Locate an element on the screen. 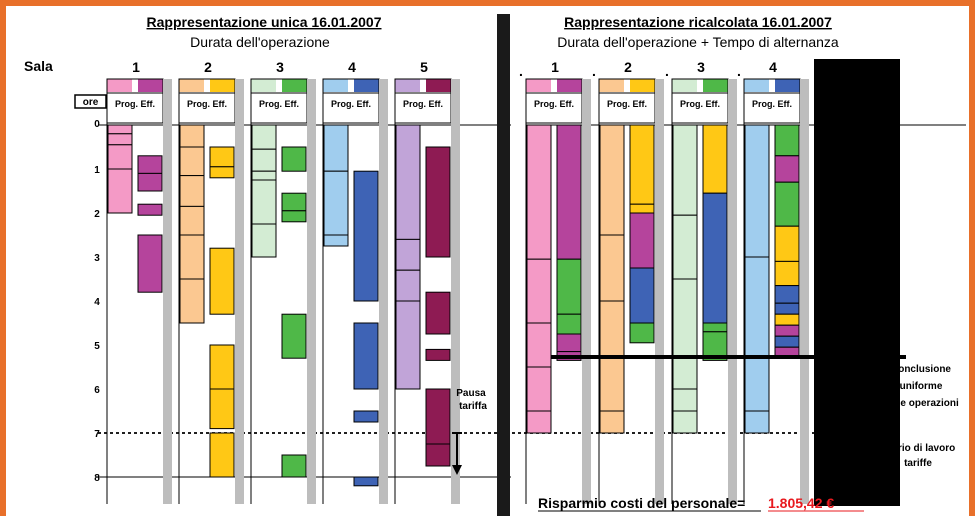  left-room-5-prog-swatch is located at coordinates (407, 85).